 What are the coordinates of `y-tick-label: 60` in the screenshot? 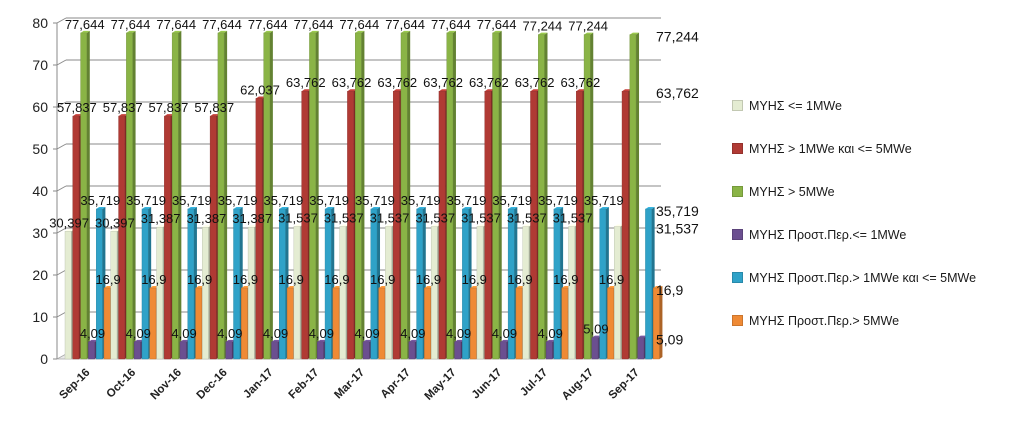 It's located at (40, 107).